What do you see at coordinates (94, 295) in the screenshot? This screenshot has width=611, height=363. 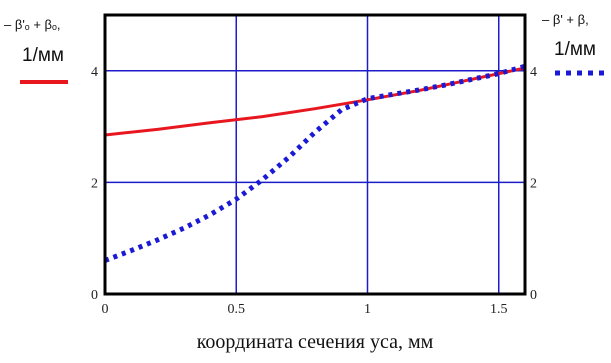 I see `y-tick-label-left: 0` at bounding box center [94, 295].